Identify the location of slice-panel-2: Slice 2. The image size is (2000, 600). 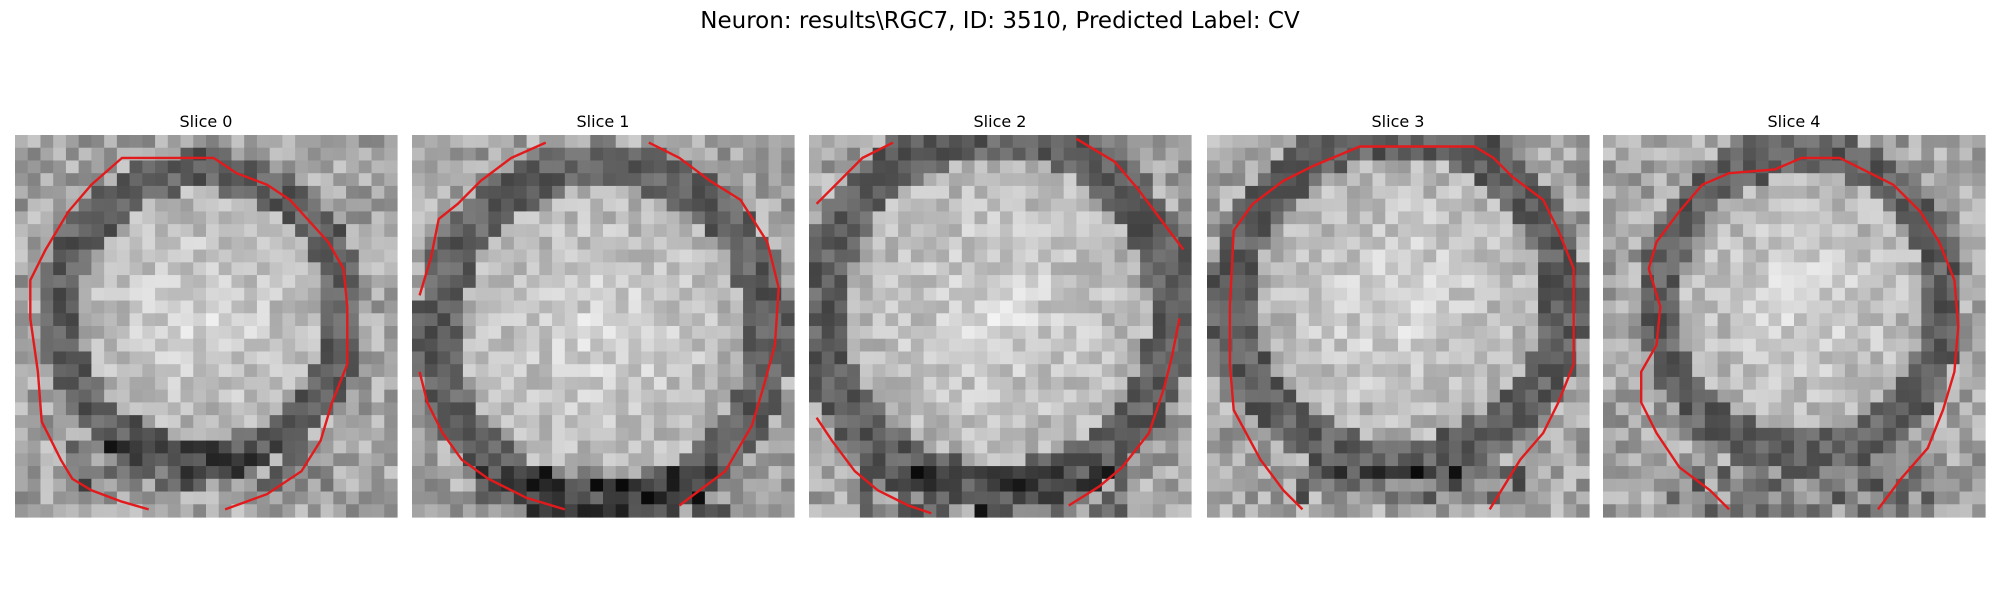
(1000, 315).